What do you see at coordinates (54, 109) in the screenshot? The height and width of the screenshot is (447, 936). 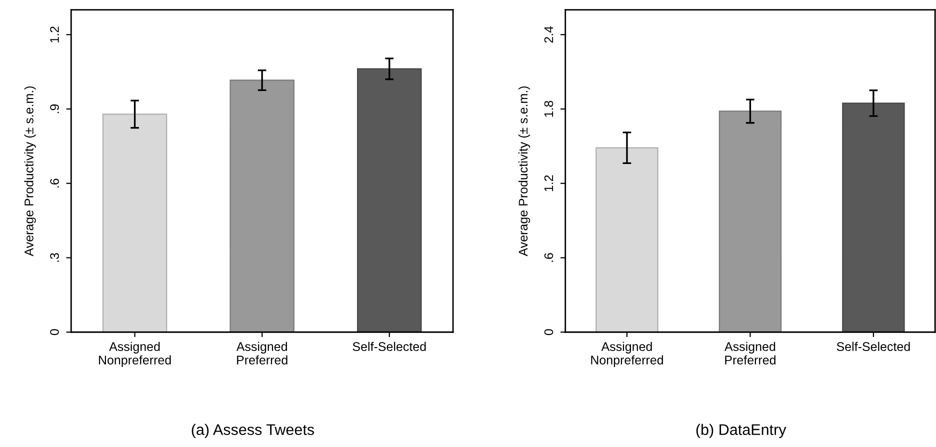 I see `y-tick-label: .9` at bounding box center [54, 109].